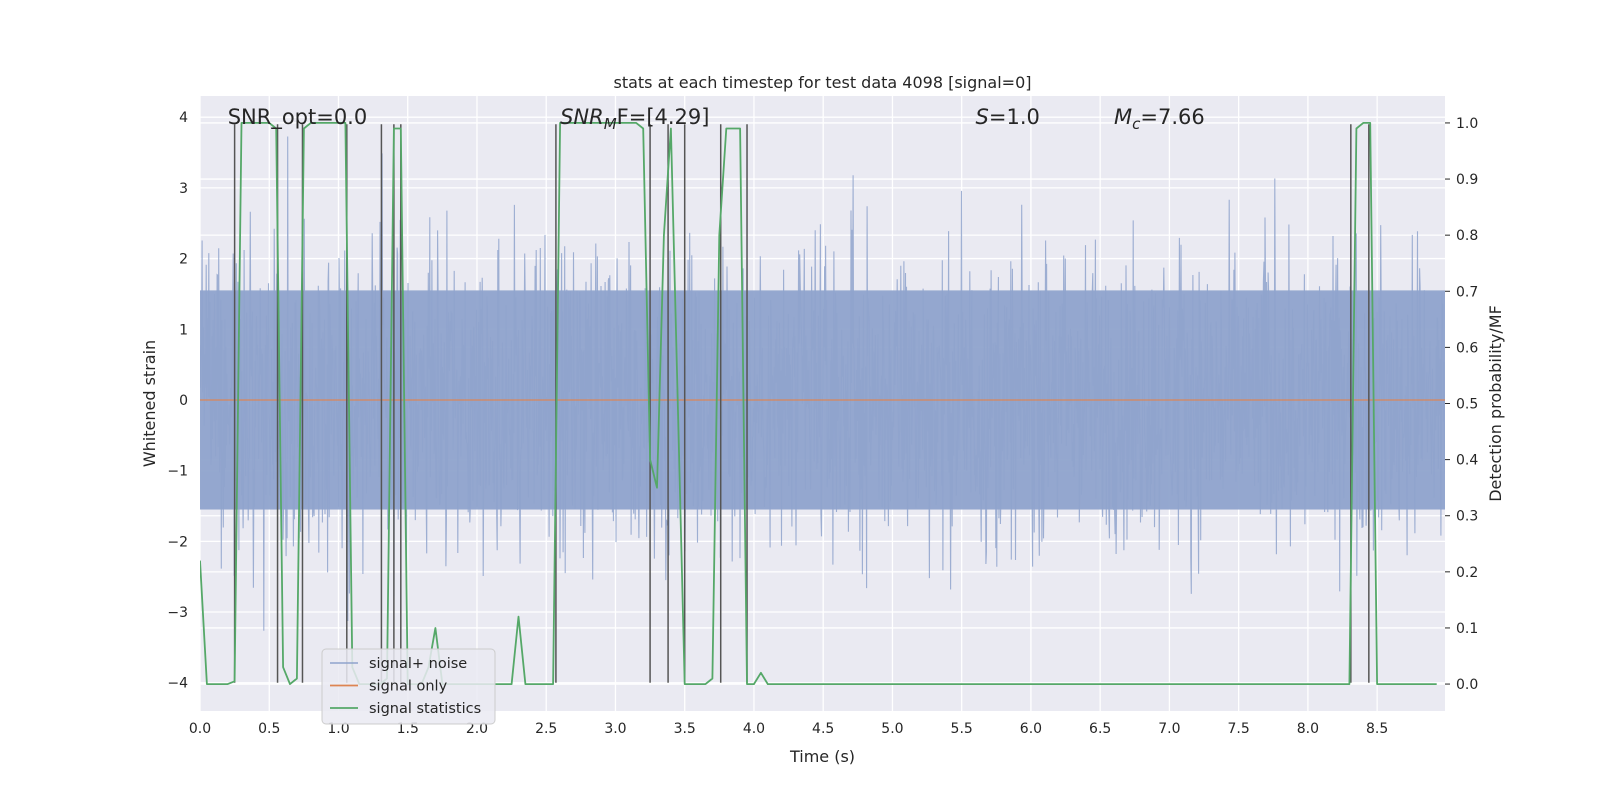  What do you see at coordinates (663, 117) in the screenshot?
I see `annotation-value: F=[4.29]` at bounding box center [663, 117].